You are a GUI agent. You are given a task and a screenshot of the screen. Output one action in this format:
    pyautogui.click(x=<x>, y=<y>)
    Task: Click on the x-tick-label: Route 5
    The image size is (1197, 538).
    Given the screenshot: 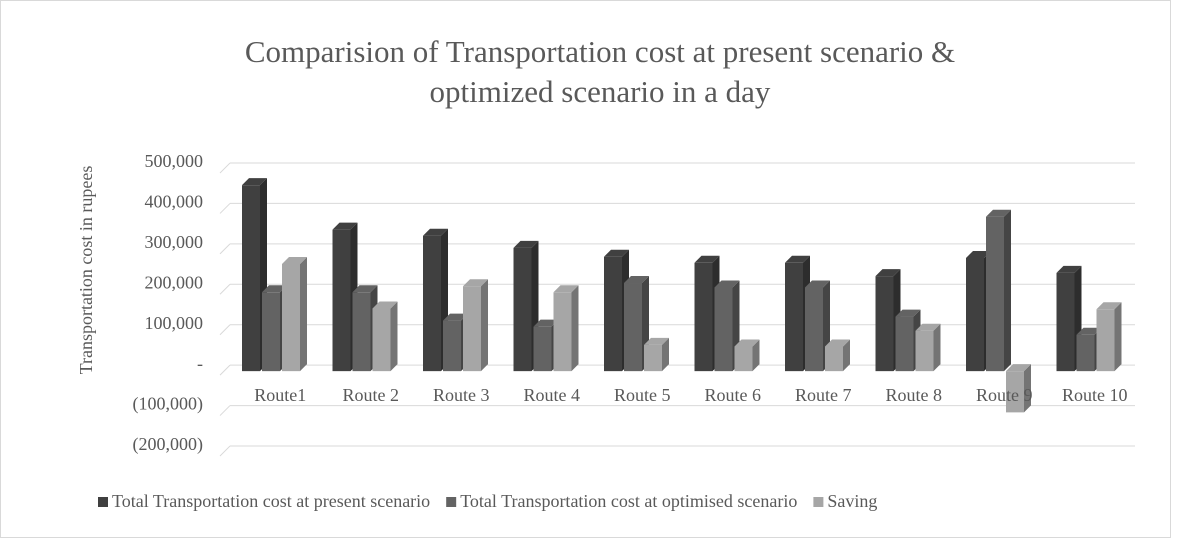 What is the action you would take?
    pyautogui.click(x=642, y=395)
    